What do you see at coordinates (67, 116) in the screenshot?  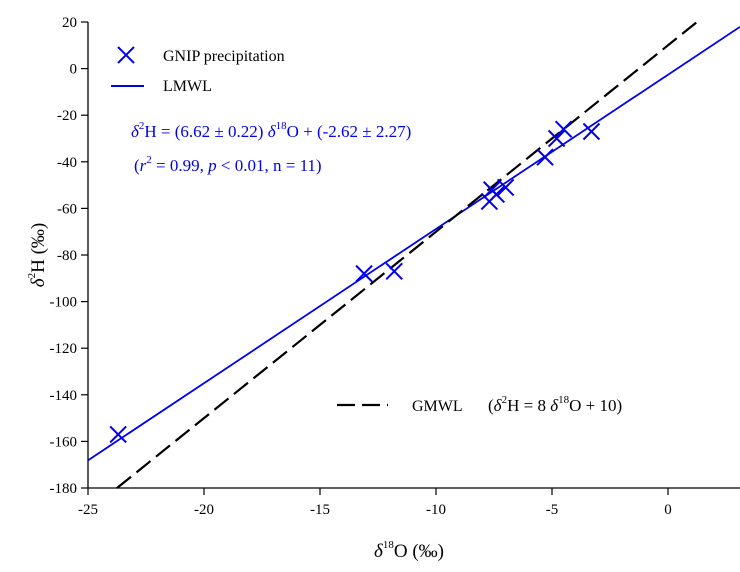 I see `y-tick-label: -20` at bounding box center [67, 116].